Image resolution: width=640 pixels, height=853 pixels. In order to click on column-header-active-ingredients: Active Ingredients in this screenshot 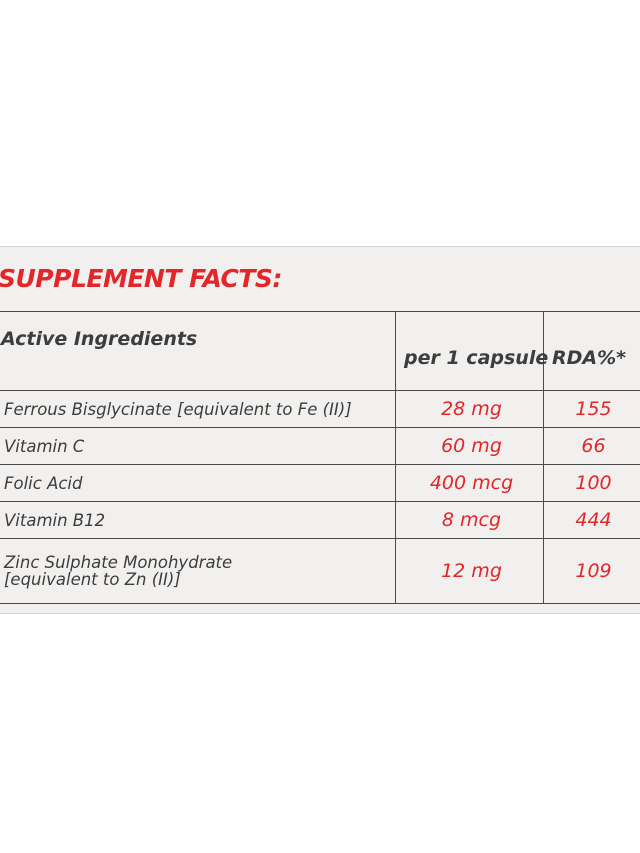, I will do `click(198, 351)`.